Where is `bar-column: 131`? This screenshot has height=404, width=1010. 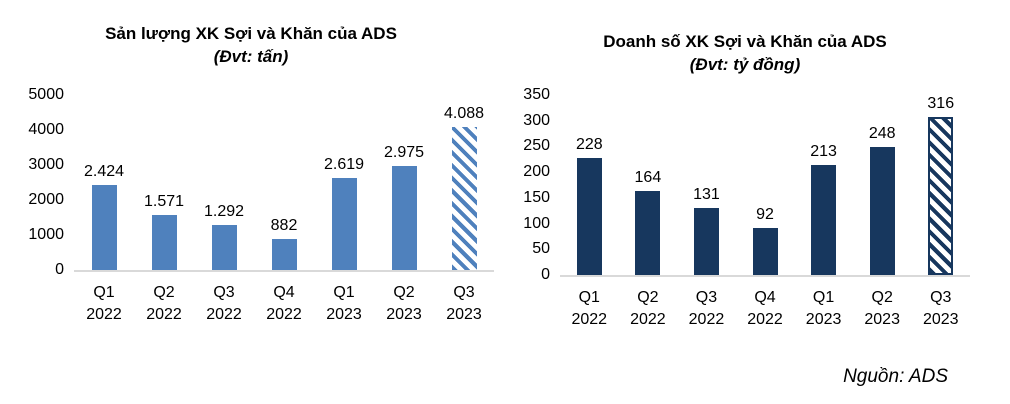 bar-column: 131 is located at coordinates (706, 185).